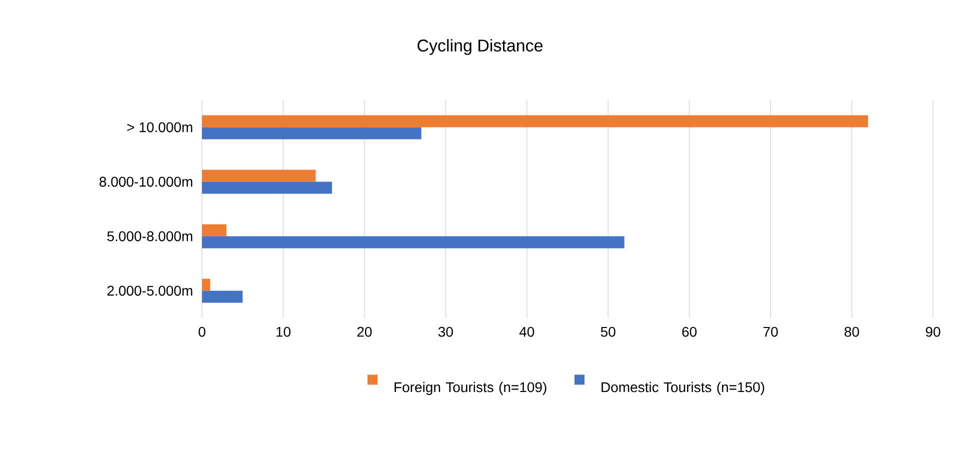 Image resolution: width=961 pixels, height=450 pixels. Describe the element at coordinates (480, 47) in the screenshot. I see `chart-title: Cycling Distance` at that location.